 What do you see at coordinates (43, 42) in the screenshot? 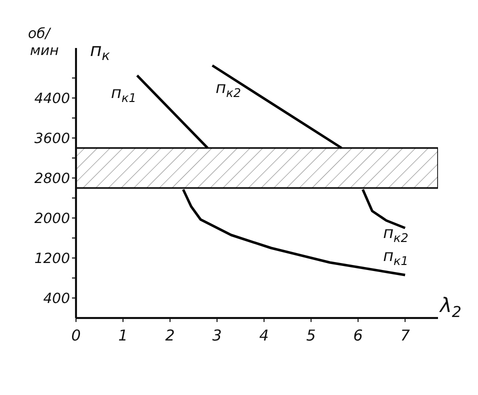
I see `y-axis-title: об/мин` at bounding box center [43, 42].